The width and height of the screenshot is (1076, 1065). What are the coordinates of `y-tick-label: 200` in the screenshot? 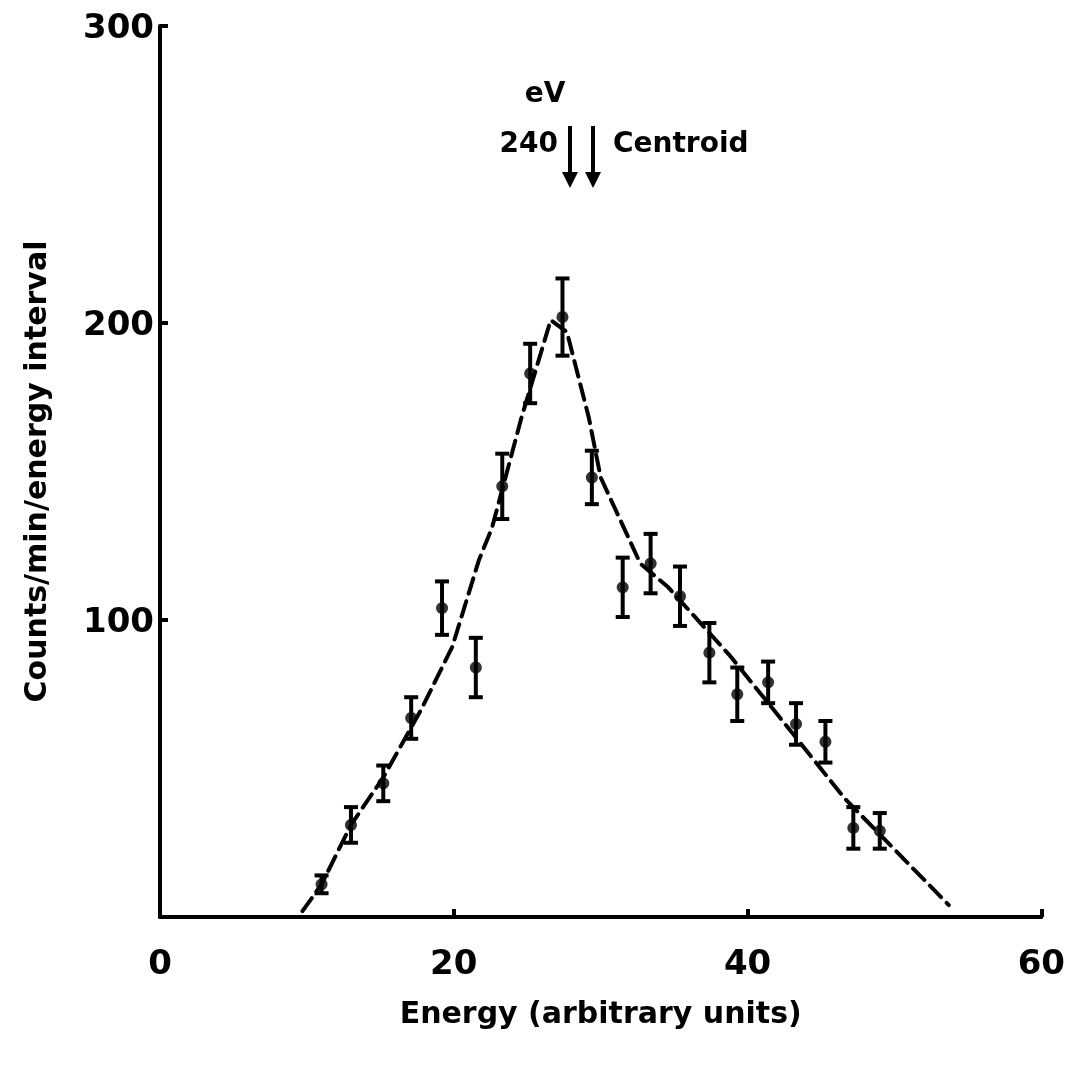 It's located at (118, 323).